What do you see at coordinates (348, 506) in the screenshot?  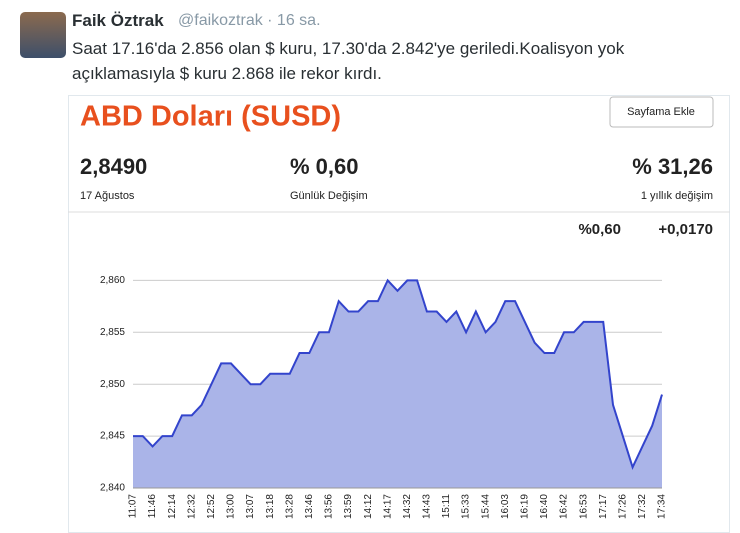 I see `x-tick-label: 13:59` at bounding box center [348, 506].